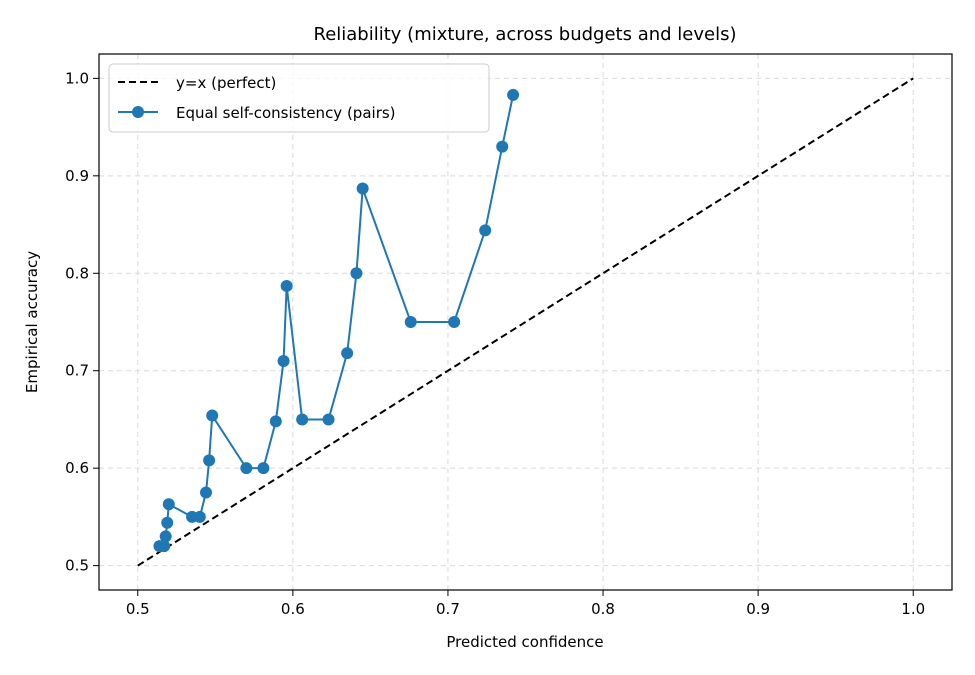 The height and width of the screenshot is (675, 975). What do you see at coordinates (603, 609) in the screenshot?
I see `x-tick-label: 0.8` at bounding box center [603, 609].